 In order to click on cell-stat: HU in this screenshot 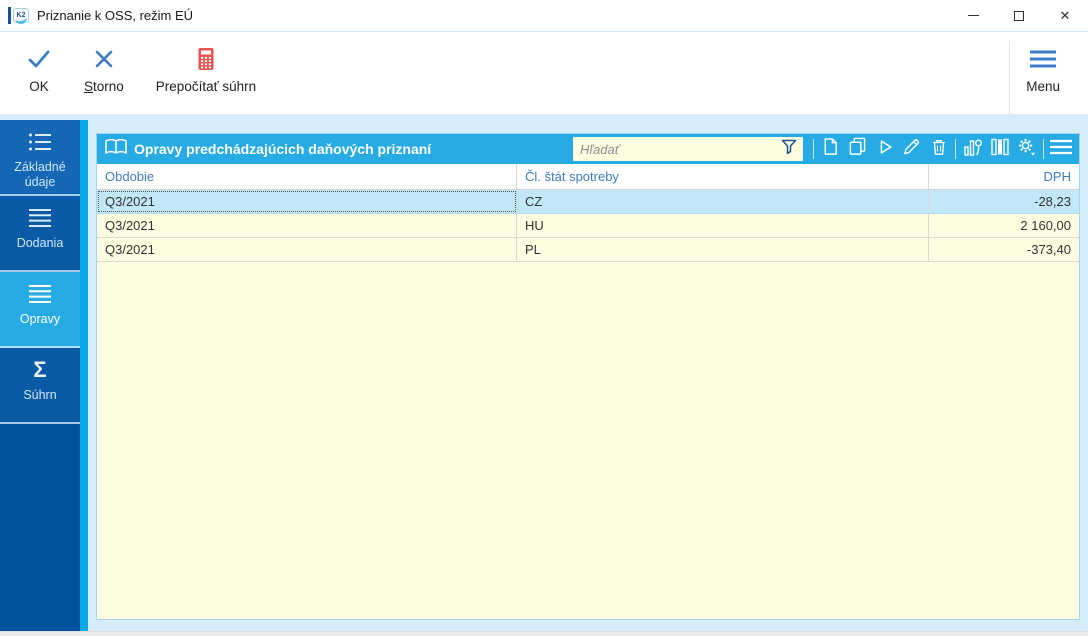, I will do `click(723, 225)`.